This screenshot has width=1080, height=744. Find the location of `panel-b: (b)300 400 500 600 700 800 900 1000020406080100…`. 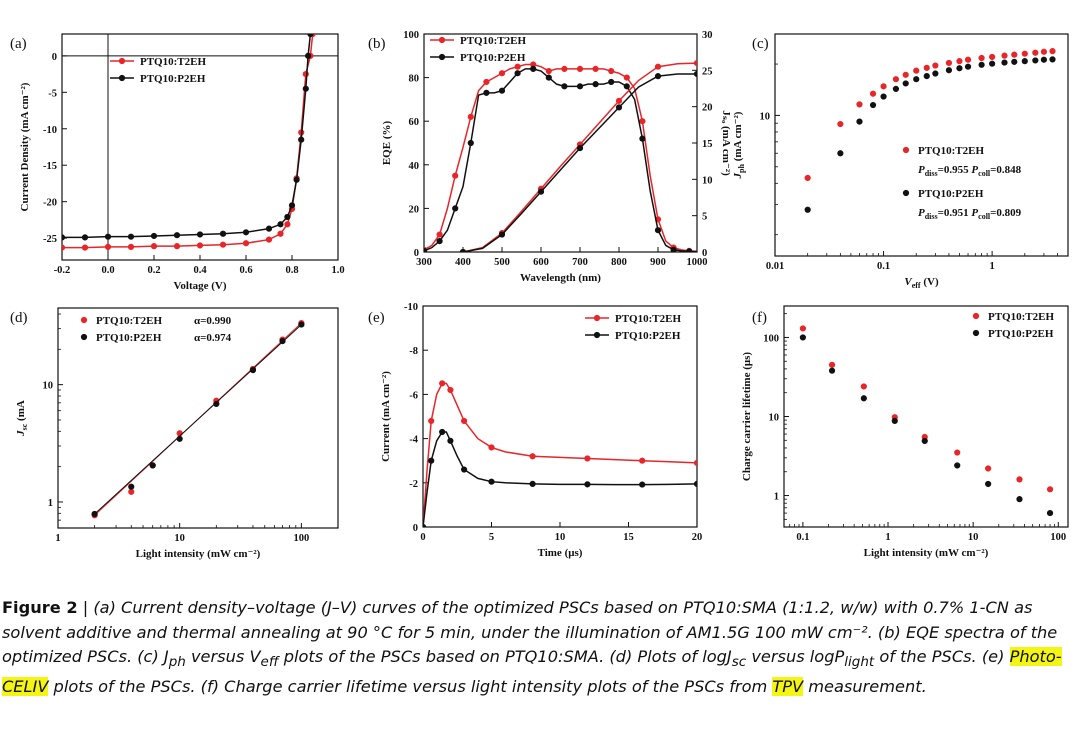

panel-b: (b)300 400 500 600 700 800 900 1000020406080100… is located at coordinates (550, 157).